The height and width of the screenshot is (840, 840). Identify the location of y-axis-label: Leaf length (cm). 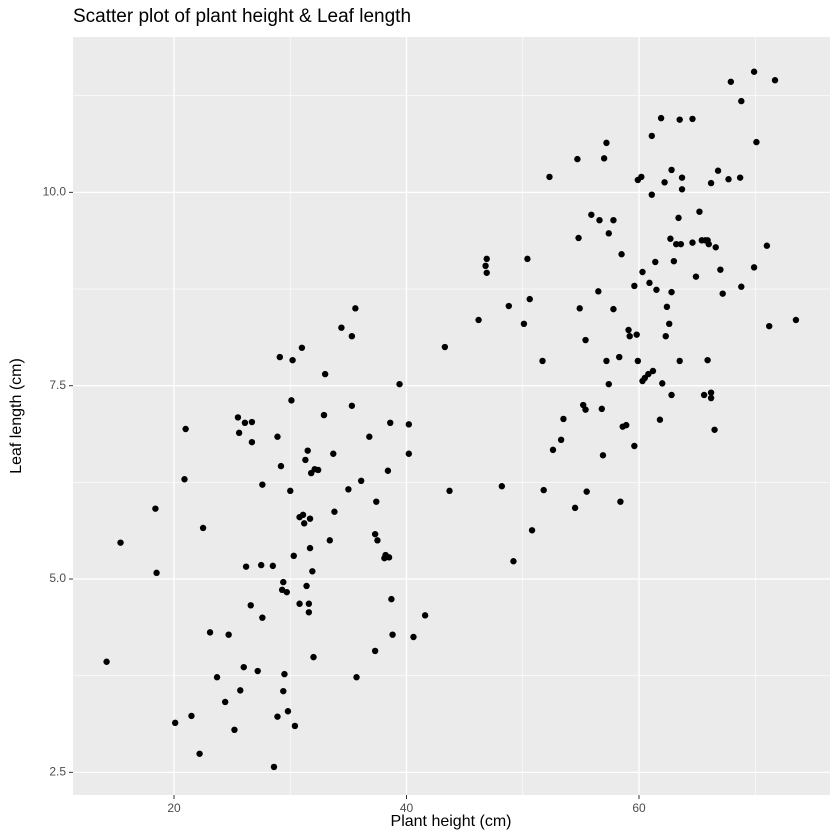
(16, 416).